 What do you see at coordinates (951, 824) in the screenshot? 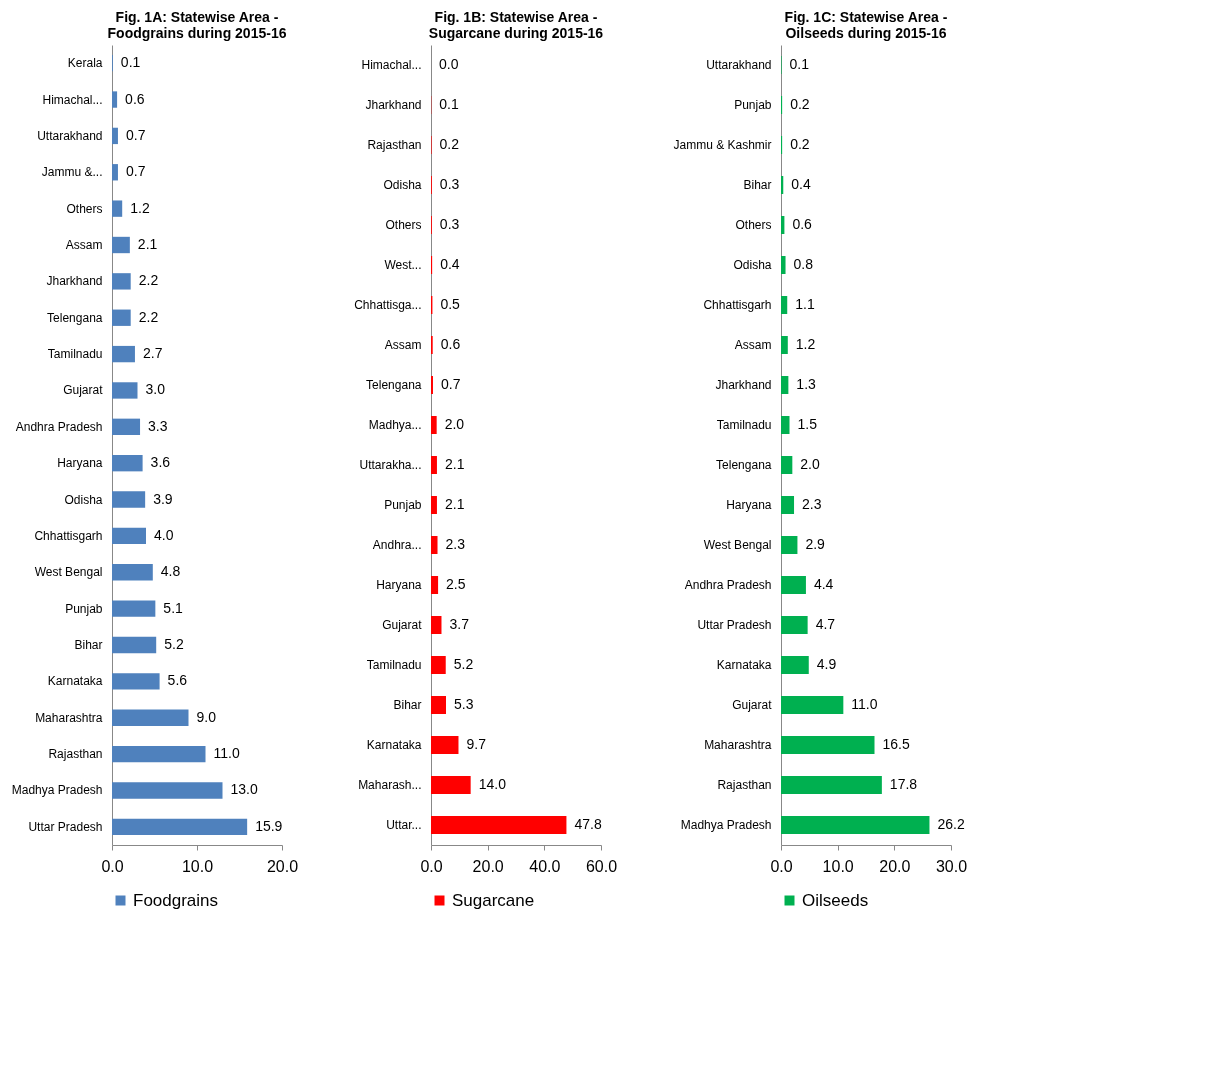
I see `data-label: 26.2` at bounding box center [951, 824].